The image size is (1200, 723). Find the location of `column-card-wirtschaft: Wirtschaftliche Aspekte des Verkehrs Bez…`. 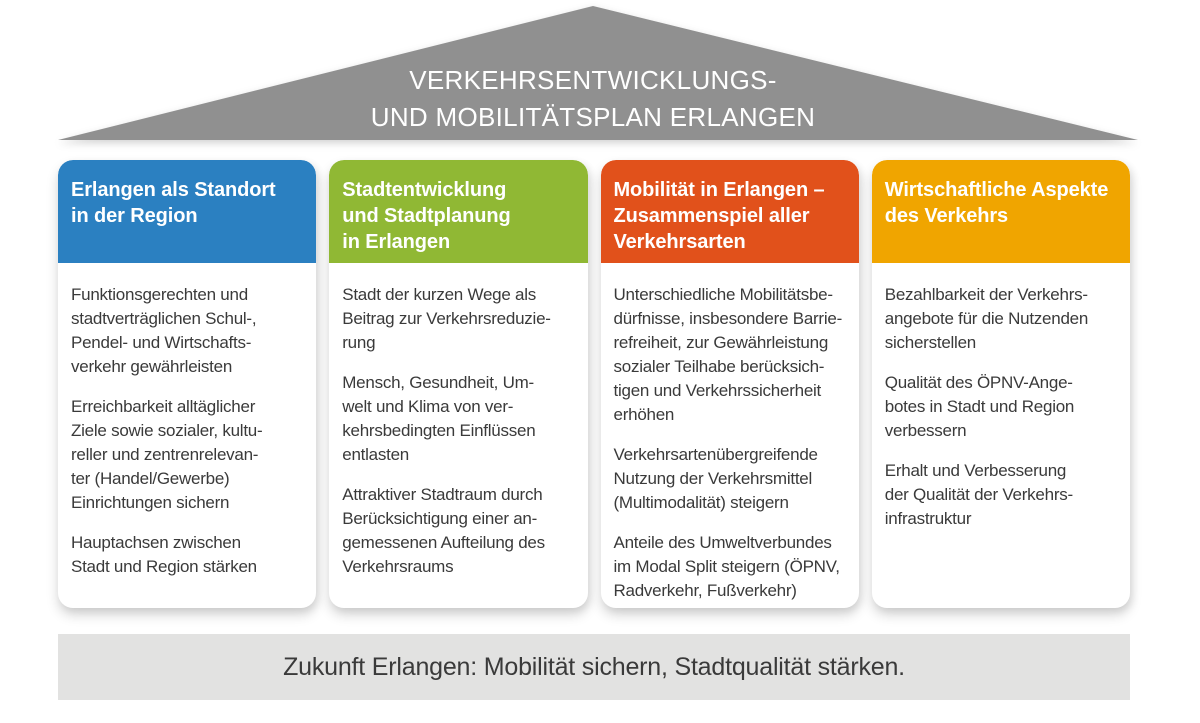

column-card-wirtschaft: Wirtschaftliche Aspekte des Verkehrs Bez… is located at coordinates (1000, 384).